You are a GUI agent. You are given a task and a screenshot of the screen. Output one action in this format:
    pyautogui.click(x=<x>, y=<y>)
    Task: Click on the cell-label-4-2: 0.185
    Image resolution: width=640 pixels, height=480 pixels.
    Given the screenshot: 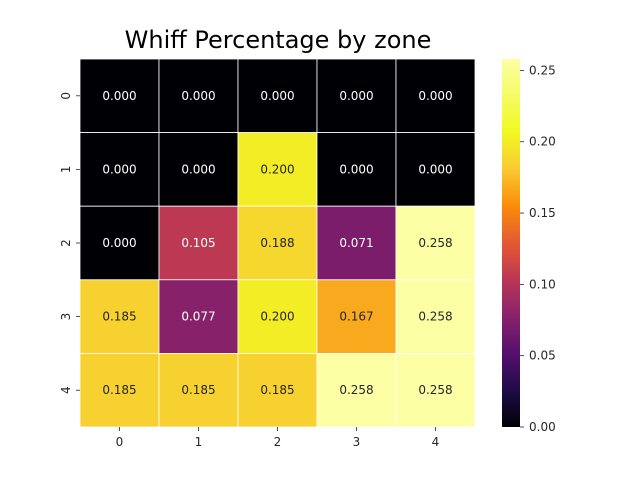 What is the action you would take?
    pyautogui.click(x=277, y=390)
    